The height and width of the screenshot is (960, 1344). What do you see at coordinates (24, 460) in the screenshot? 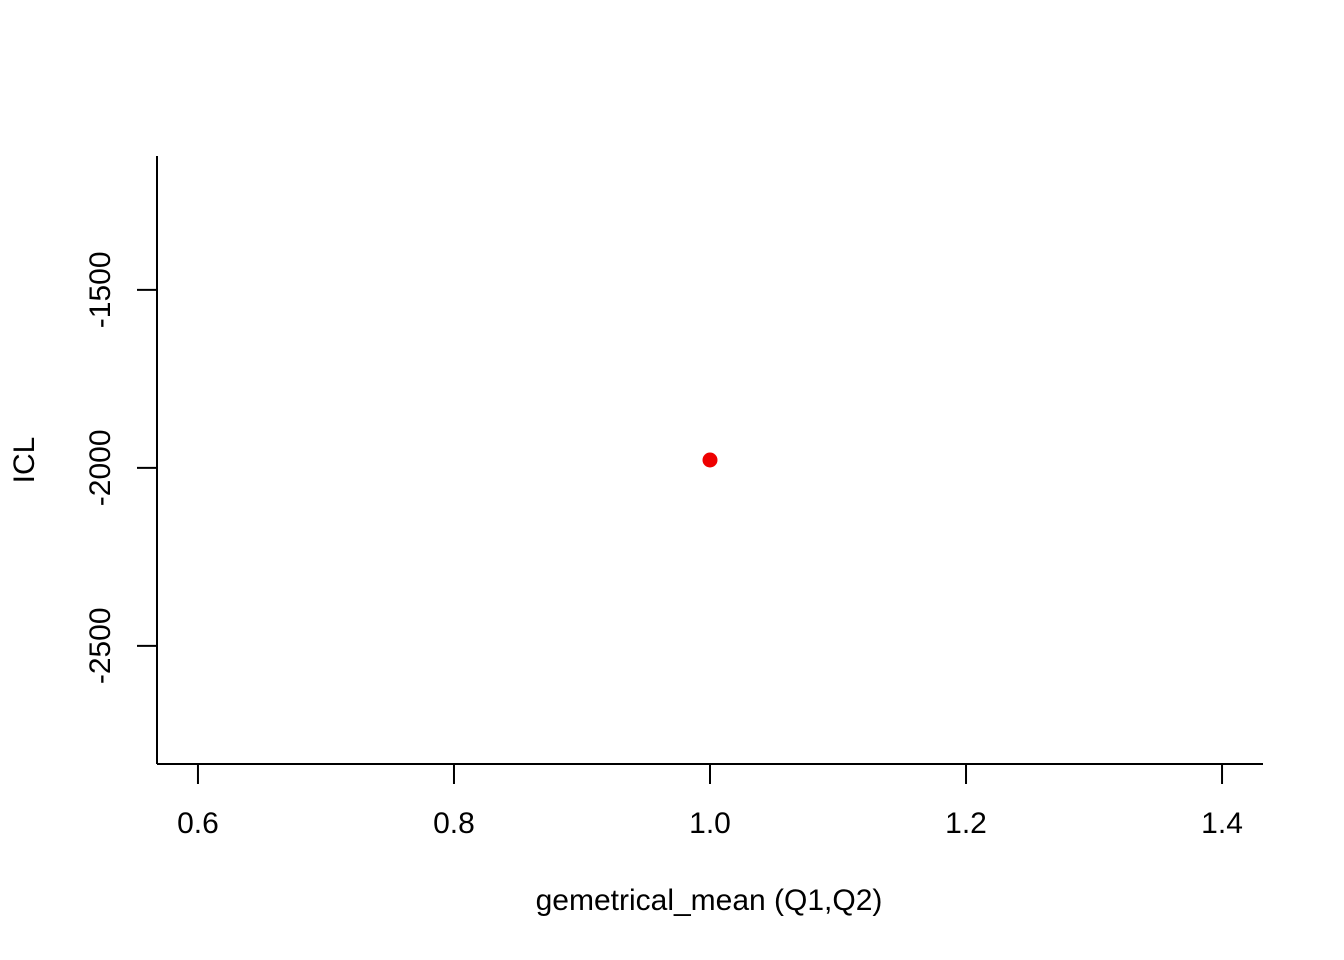
I see `y-axis-label: ICL` at bounding box center [24, 460].